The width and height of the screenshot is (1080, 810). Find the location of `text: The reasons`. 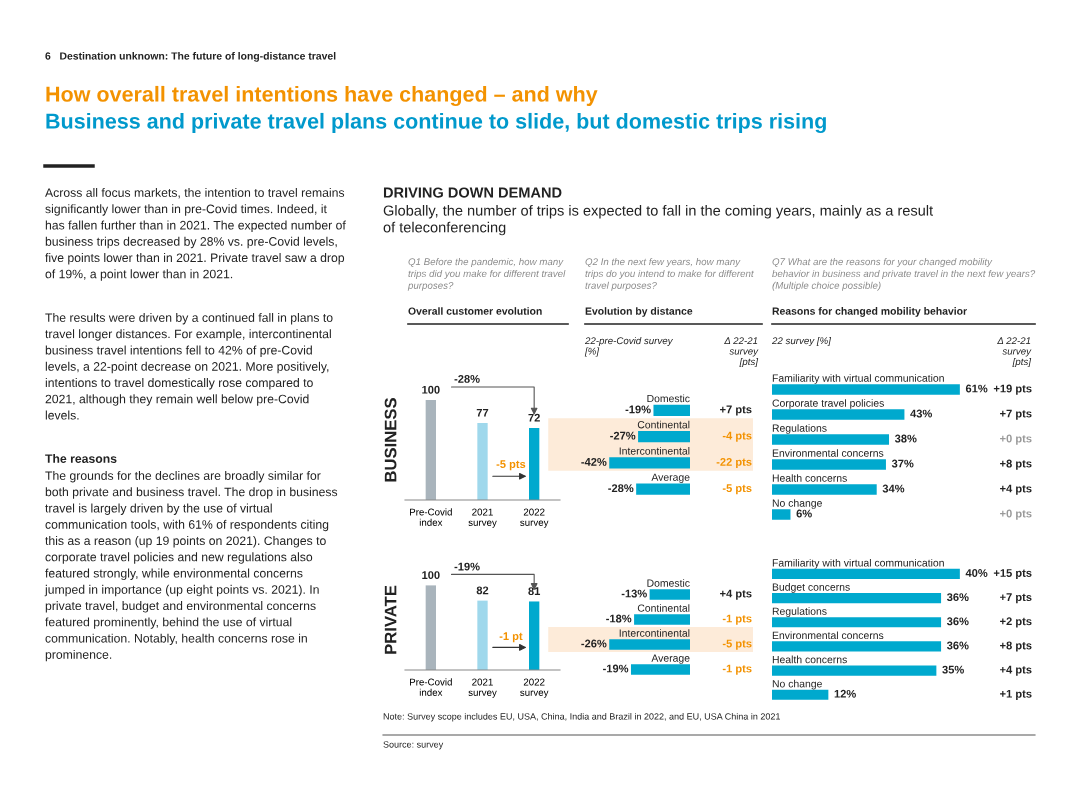

text: The reasons is located at coordinates (81, 458).